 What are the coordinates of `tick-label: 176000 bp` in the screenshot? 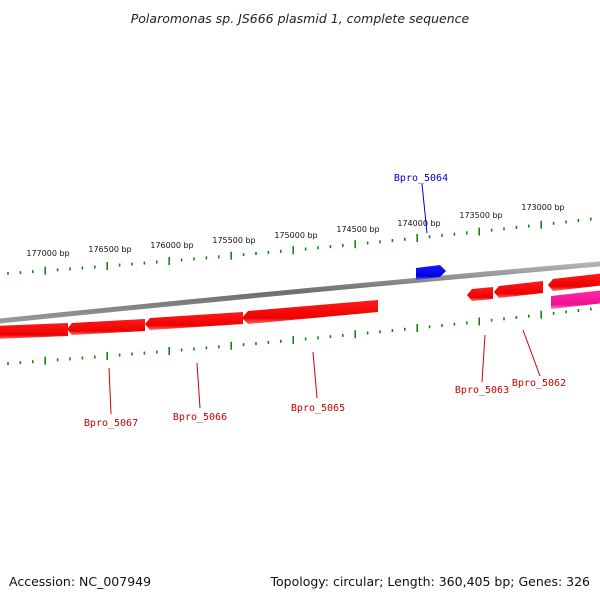 It's located at (171, 245).